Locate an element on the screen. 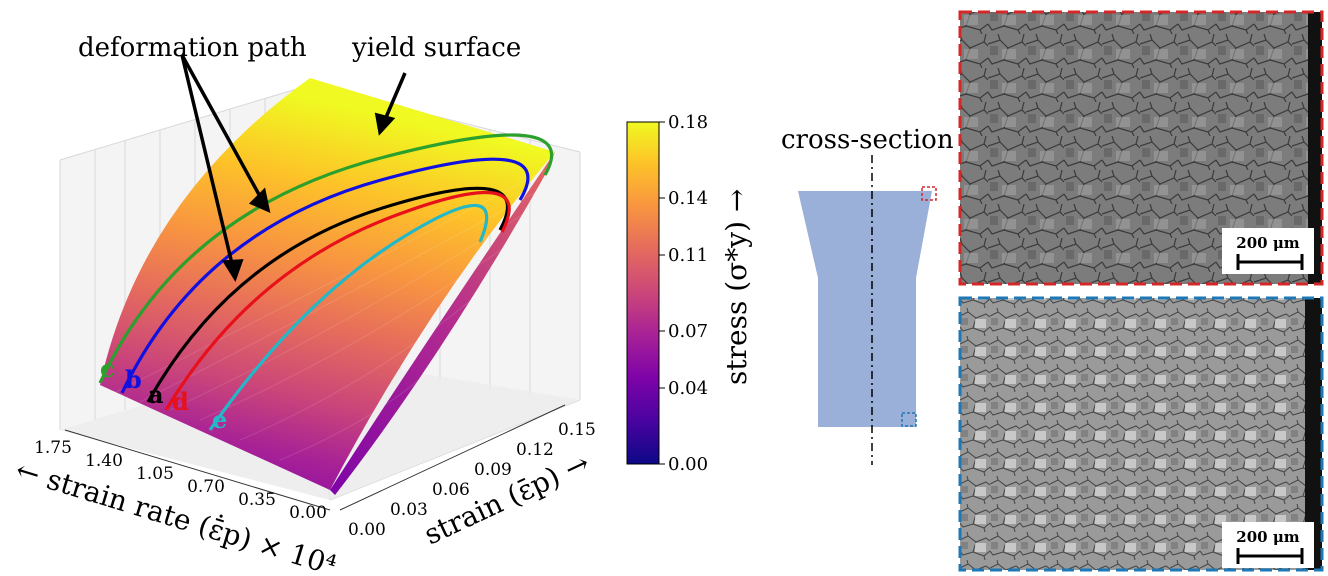  bottom-region-marker is located at coordinates (909, 419).